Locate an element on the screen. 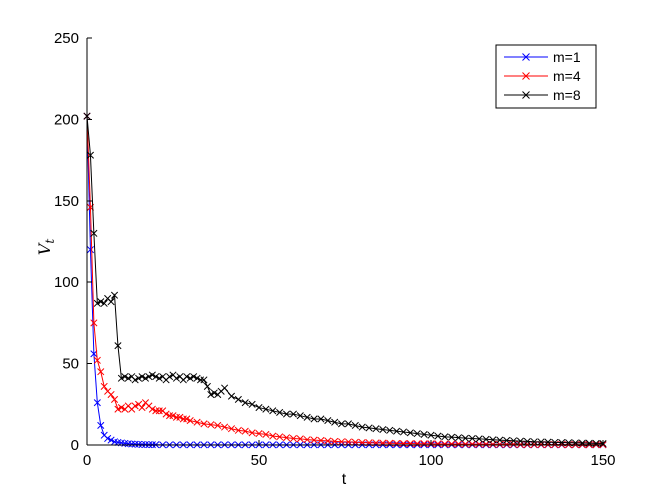  y-axis-label-subscript: t is located at coordinates (50, 241).